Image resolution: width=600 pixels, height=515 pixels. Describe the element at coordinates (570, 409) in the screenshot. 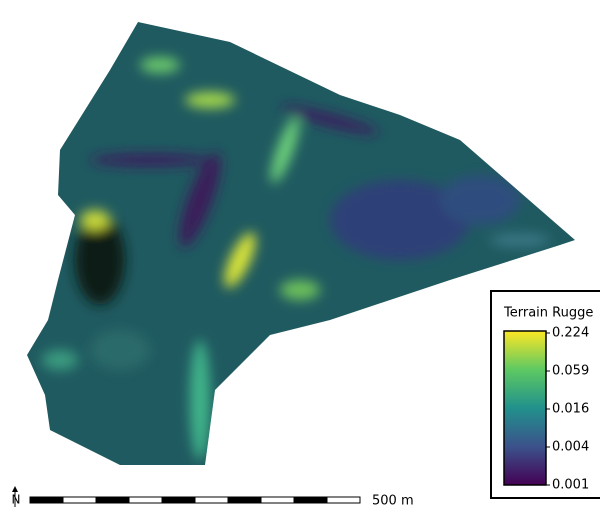

I see `legend-tick-label: 0.016` at that location.